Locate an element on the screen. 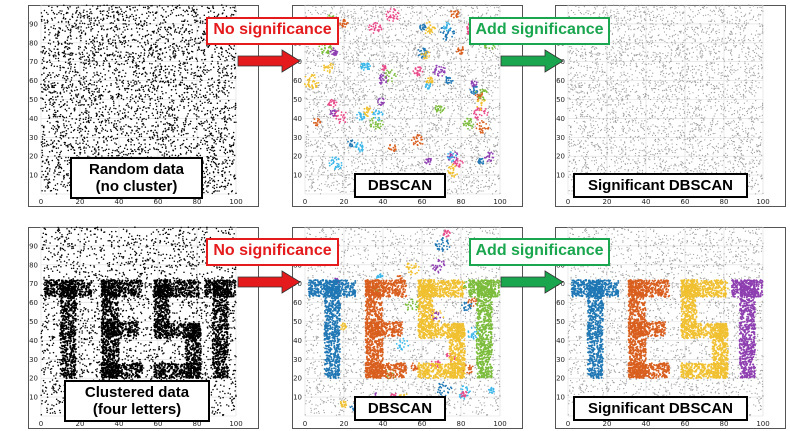  label-dbscan-top-line1: DBSCAN is located at coordinates (400, 185).